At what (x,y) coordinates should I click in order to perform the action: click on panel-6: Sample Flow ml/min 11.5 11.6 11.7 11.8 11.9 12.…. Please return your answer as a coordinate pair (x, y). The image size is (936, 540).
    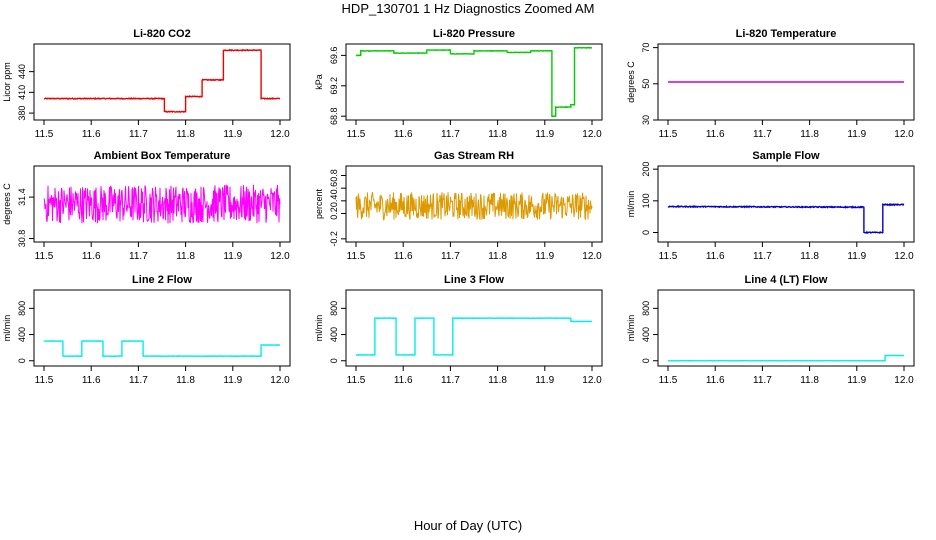
    Looking at the image, I should click on (770, 206).